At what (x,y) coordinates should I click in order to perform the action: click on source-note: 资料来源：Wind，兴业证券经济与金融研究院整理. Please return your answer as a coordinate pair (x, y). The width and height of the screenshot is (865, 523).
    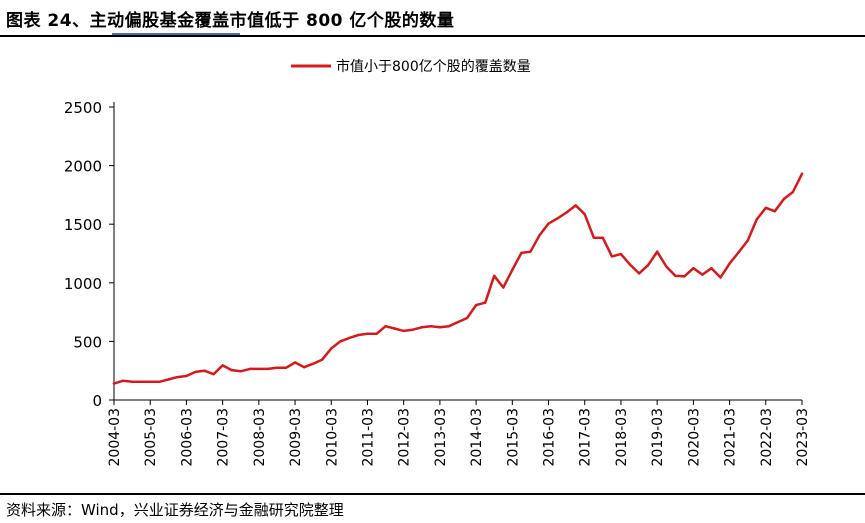
    Looking at the image, I should click on (175, 510).